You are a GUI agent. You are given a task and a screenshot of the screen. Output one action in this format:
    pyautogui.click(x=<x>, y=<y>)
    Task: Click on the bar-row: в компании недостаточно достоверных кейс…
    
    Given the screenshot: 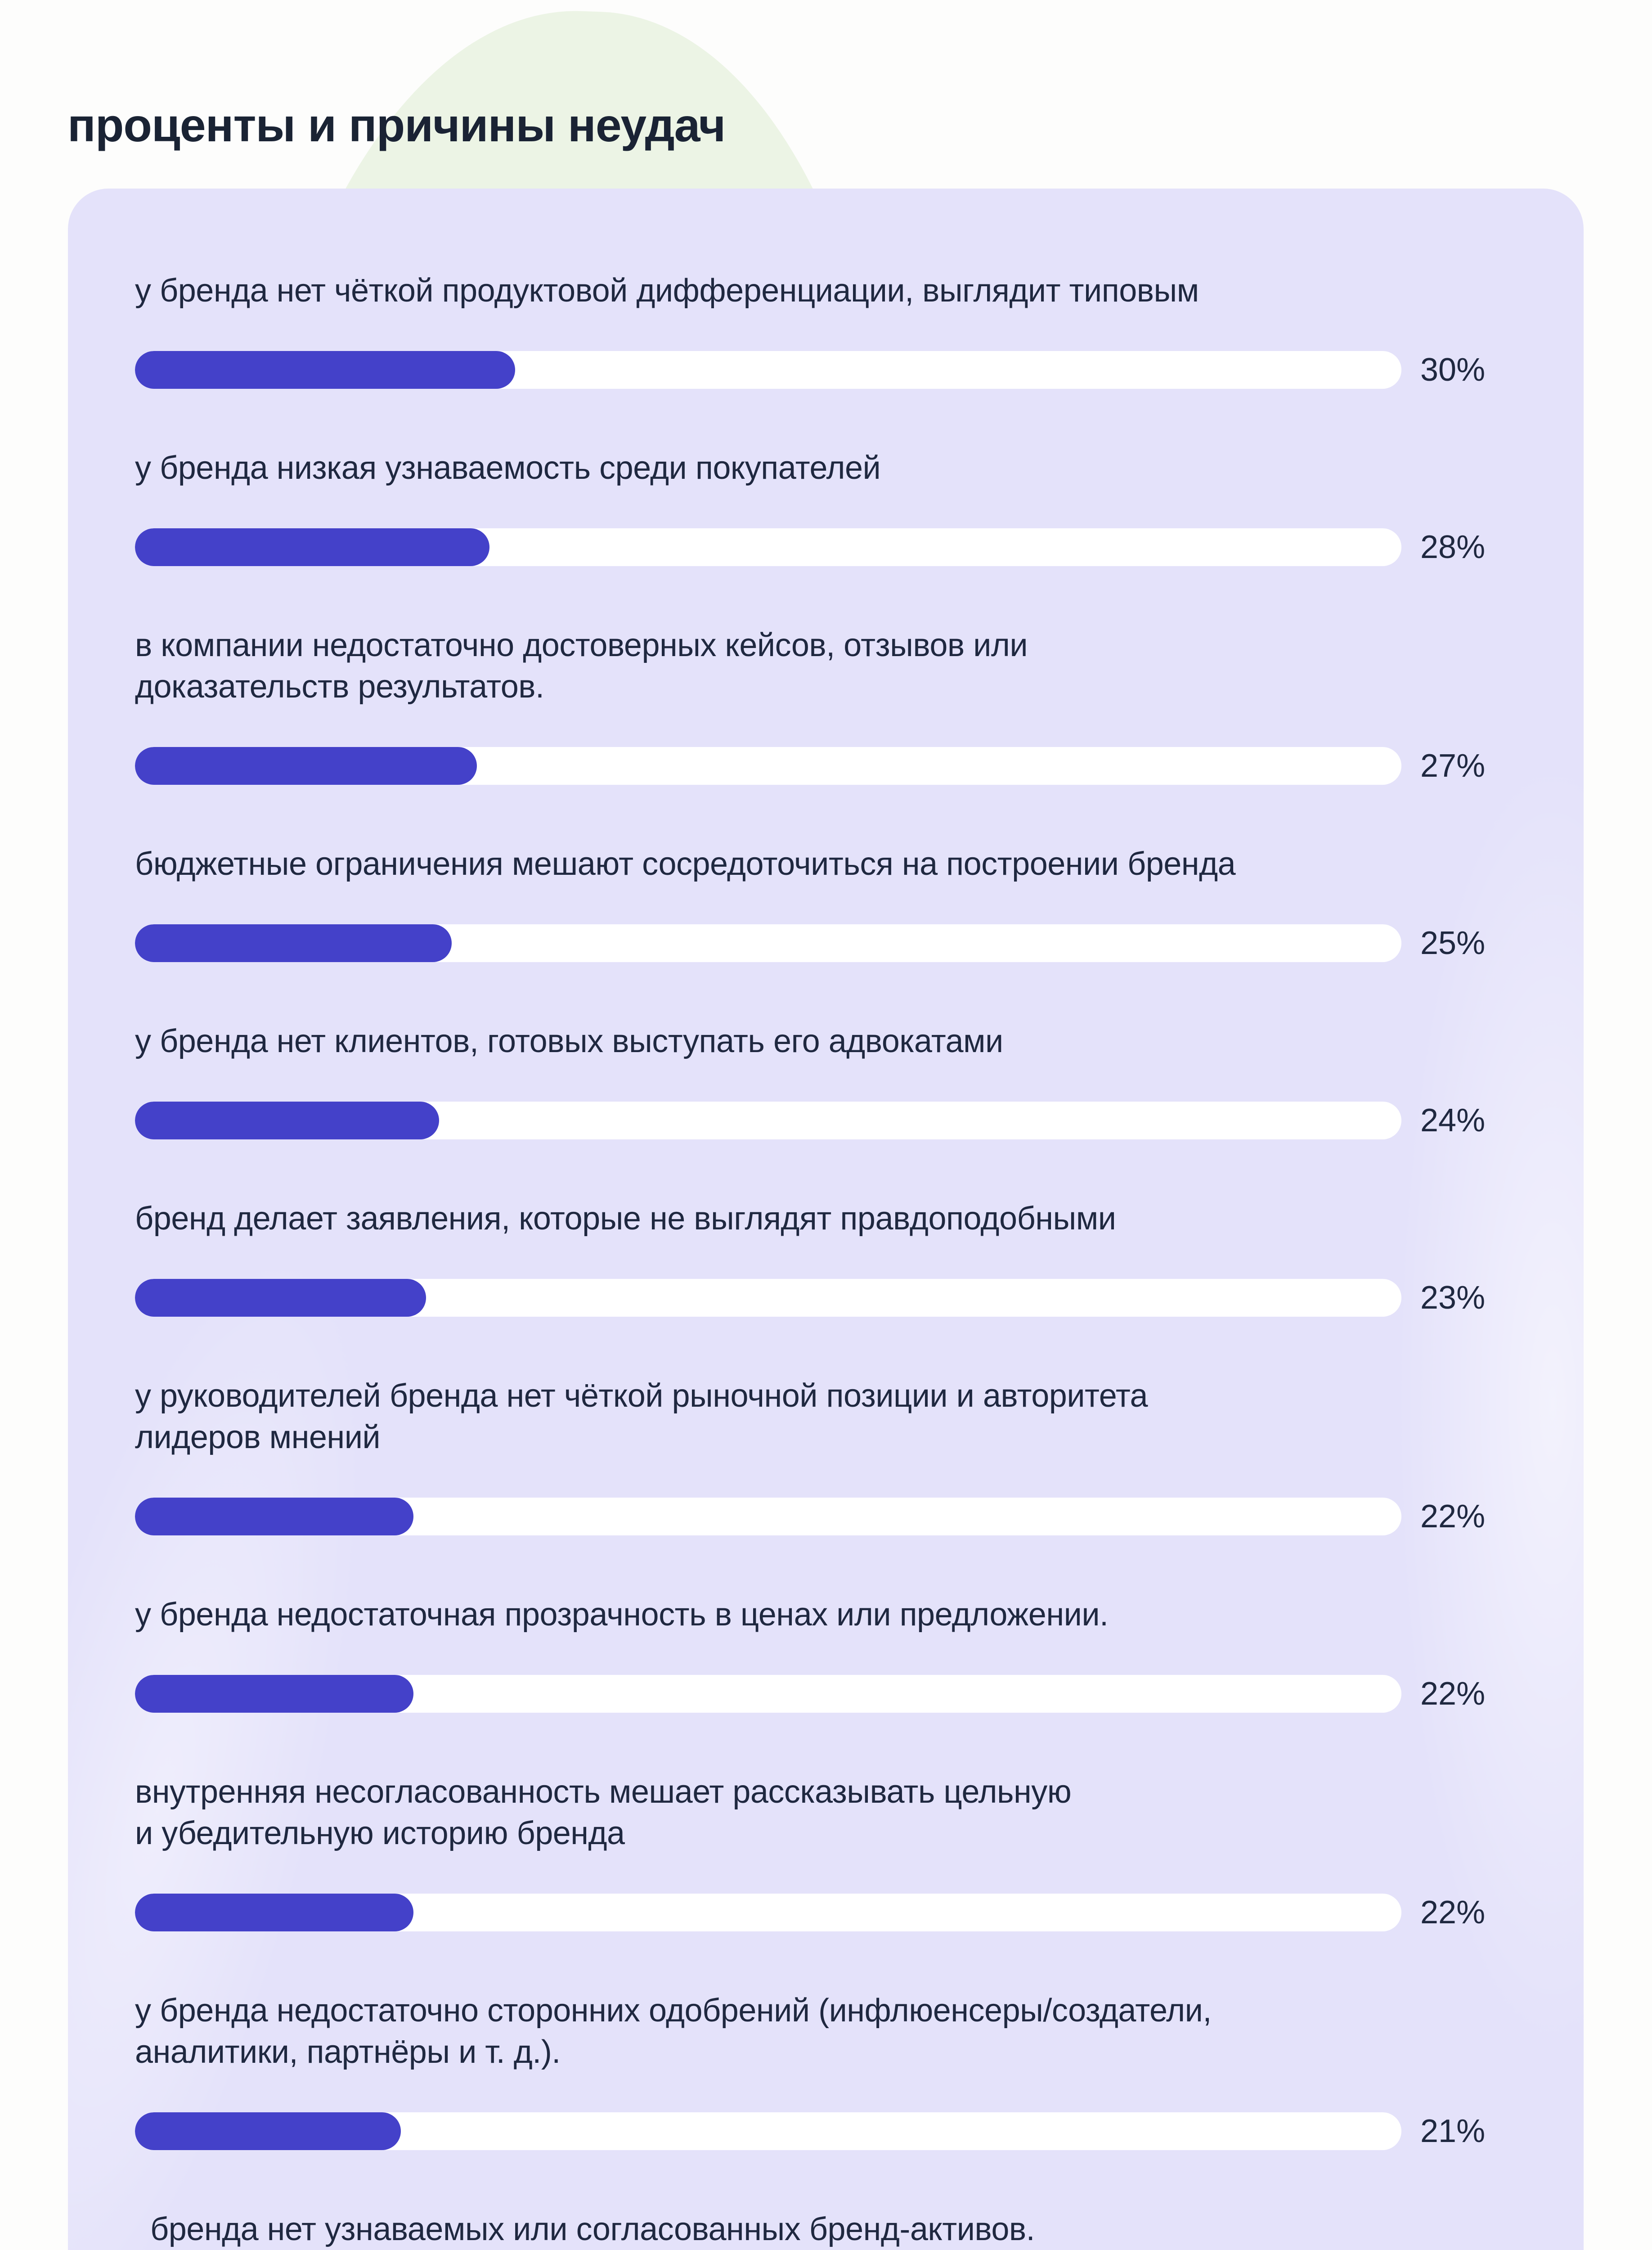 What is the action you would take?
    pyautogui.click(x=810, y=705)
    